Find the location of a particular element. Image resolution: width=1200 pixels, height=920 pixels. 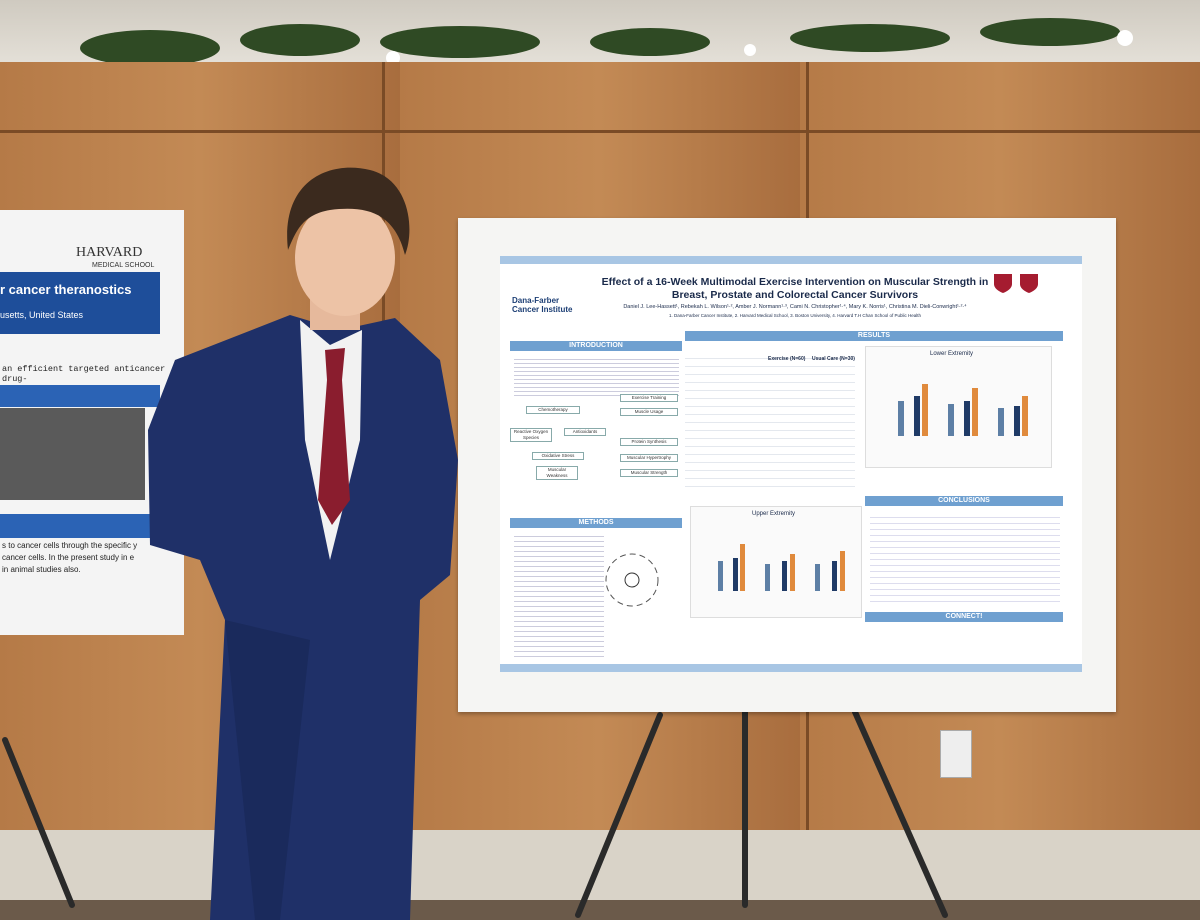

flow-box: Antioxidants is located at coordinates (585, 432).